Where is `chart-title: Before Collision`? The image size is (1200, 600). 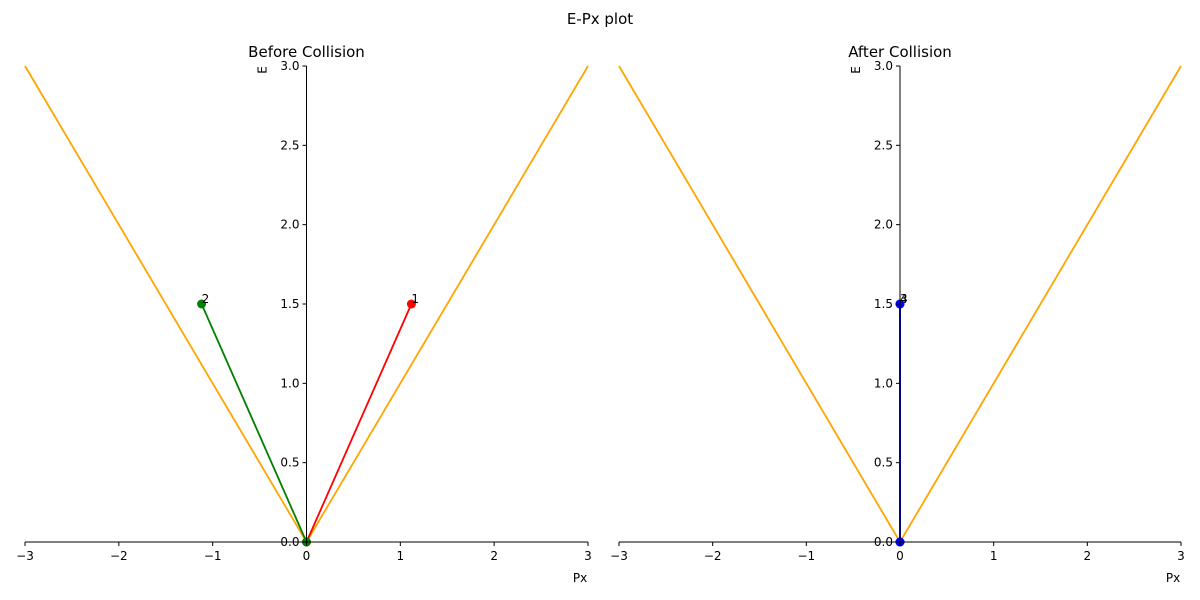 chart-title: Before Collision is located at coordinates (306, 52).